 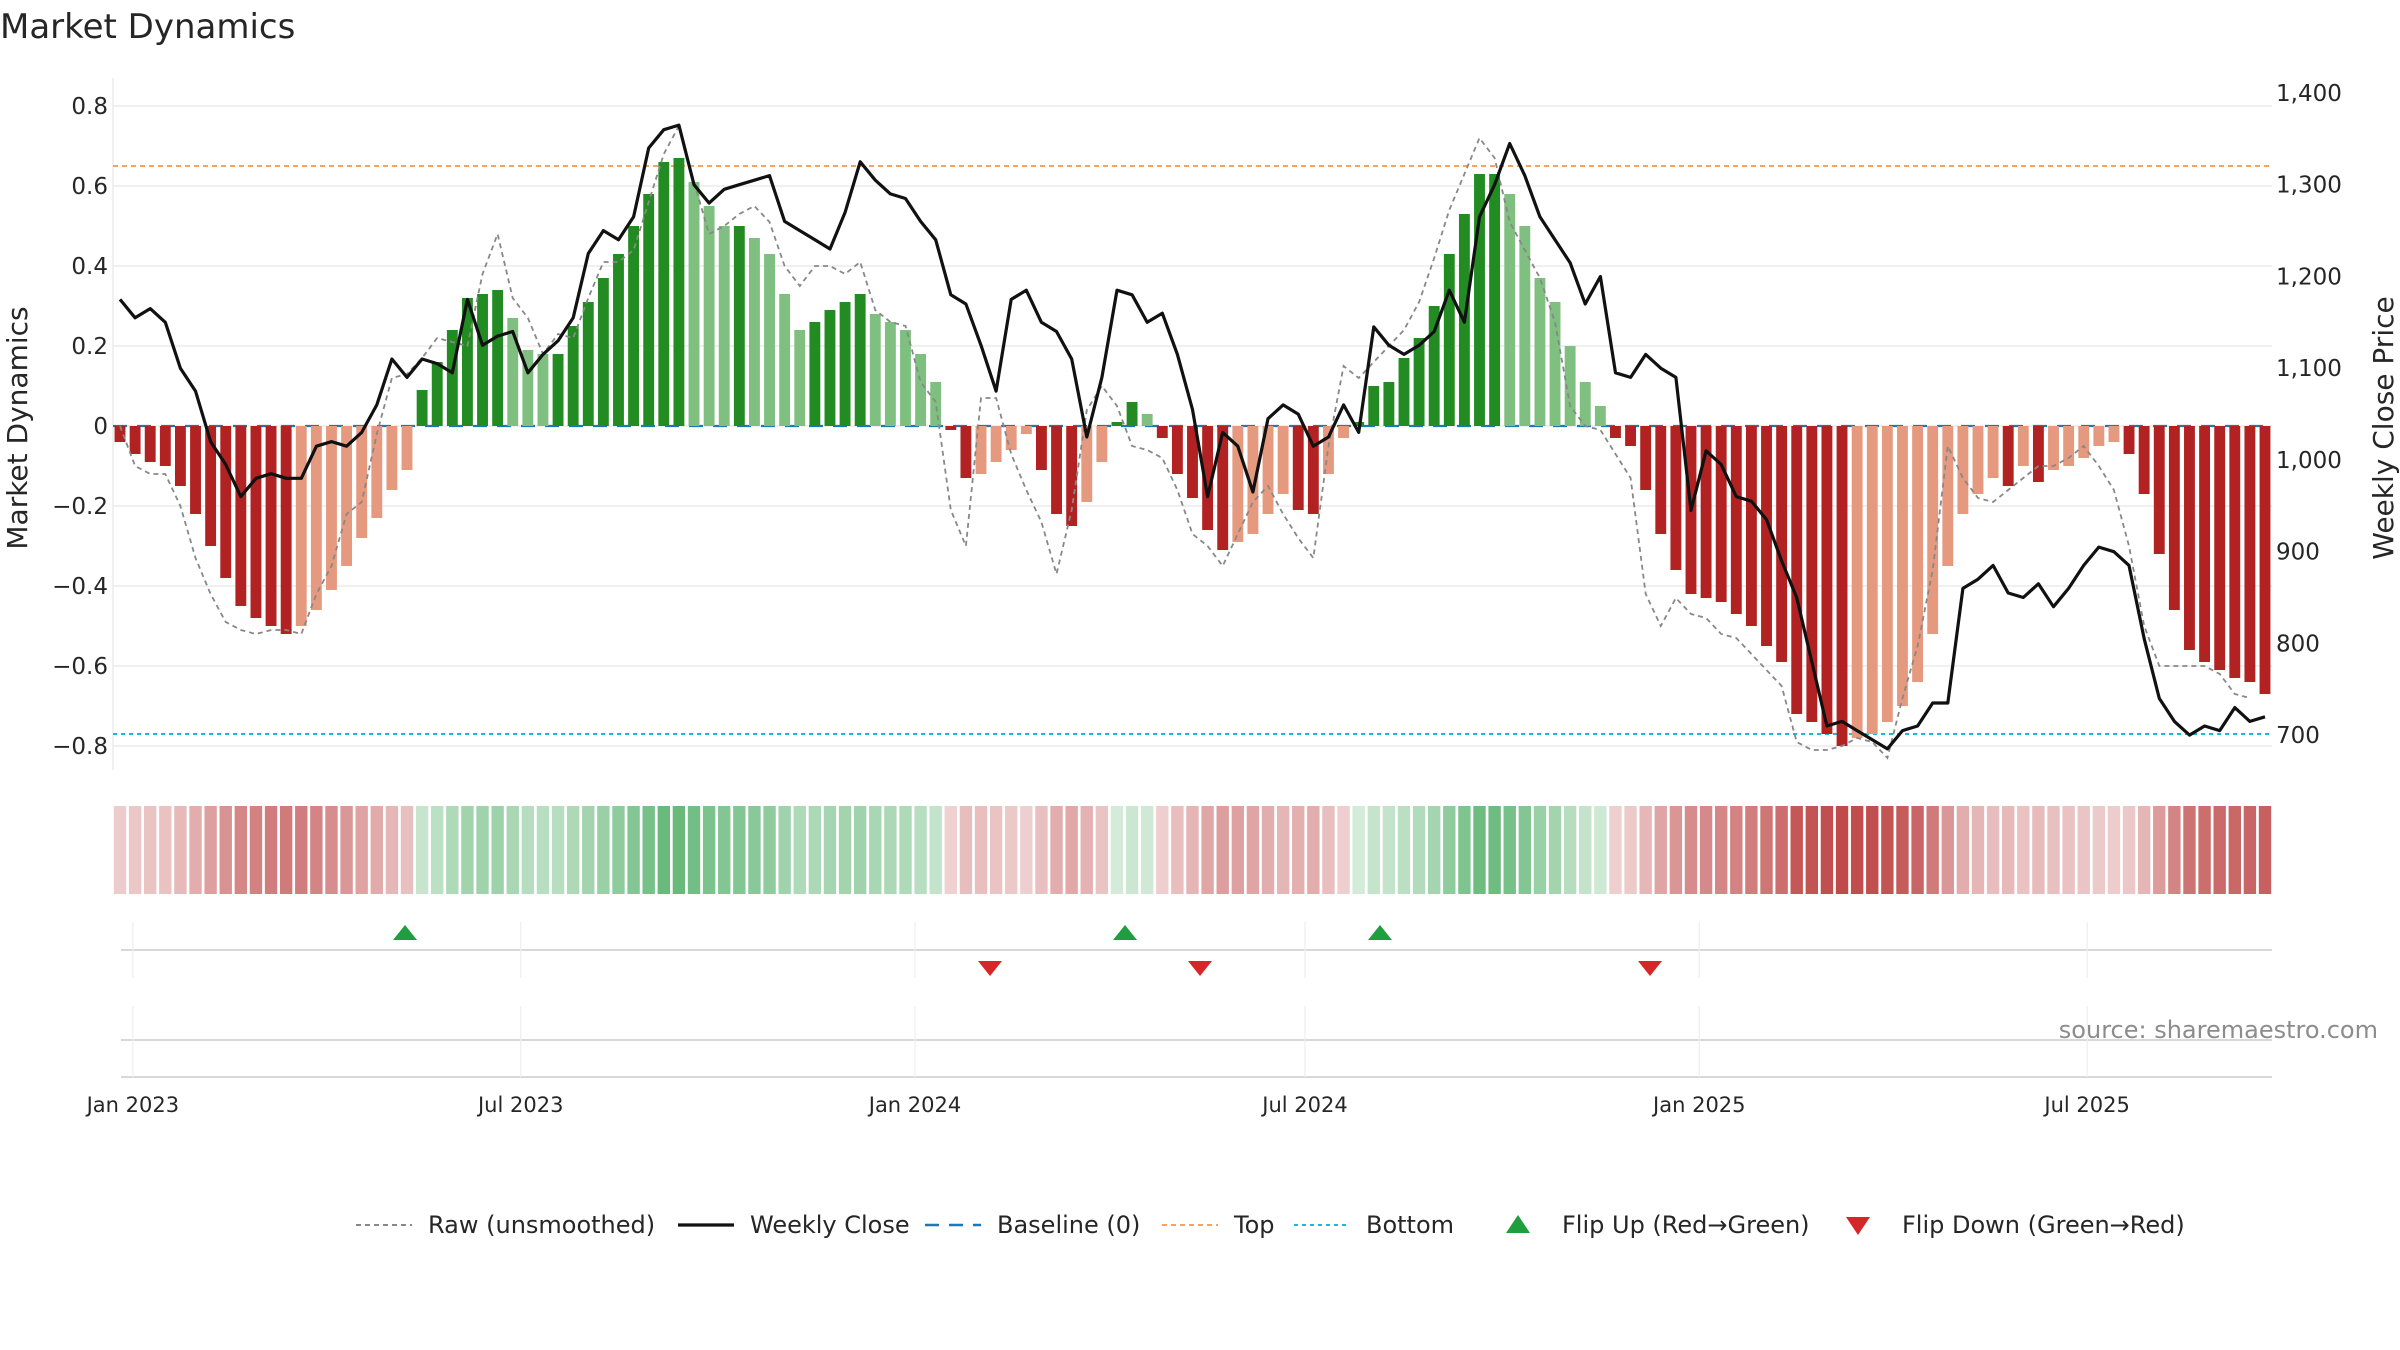 I want to click on legend-label-flip_up: Flip Up (Red→Green), so click(x=1686, y=1225).